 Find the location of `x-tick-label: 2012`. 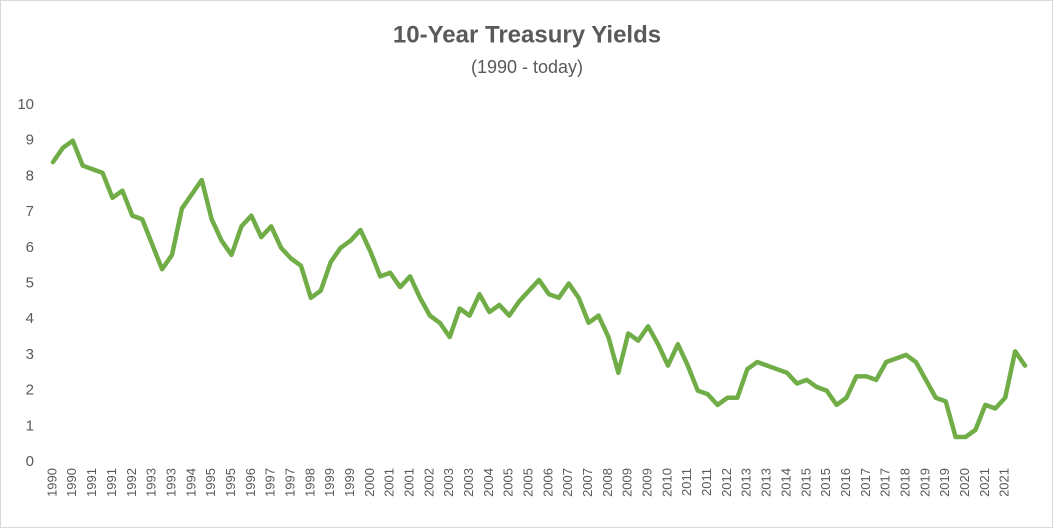

x-tick-label: 2012 is located at coordinates (726, 482).